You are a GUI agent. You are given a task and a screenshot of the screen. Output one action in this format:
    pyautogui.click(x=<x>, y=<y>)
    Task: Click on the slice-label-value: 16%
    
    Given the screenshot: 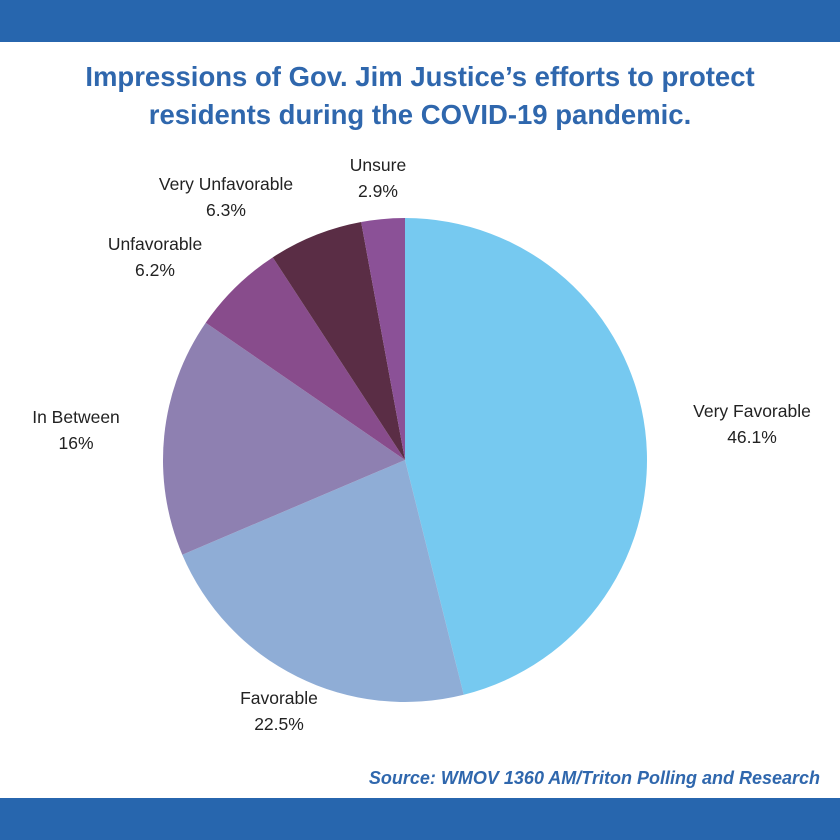 What is the action you would take?
    pyautogui.click(x=76, y=443)
    